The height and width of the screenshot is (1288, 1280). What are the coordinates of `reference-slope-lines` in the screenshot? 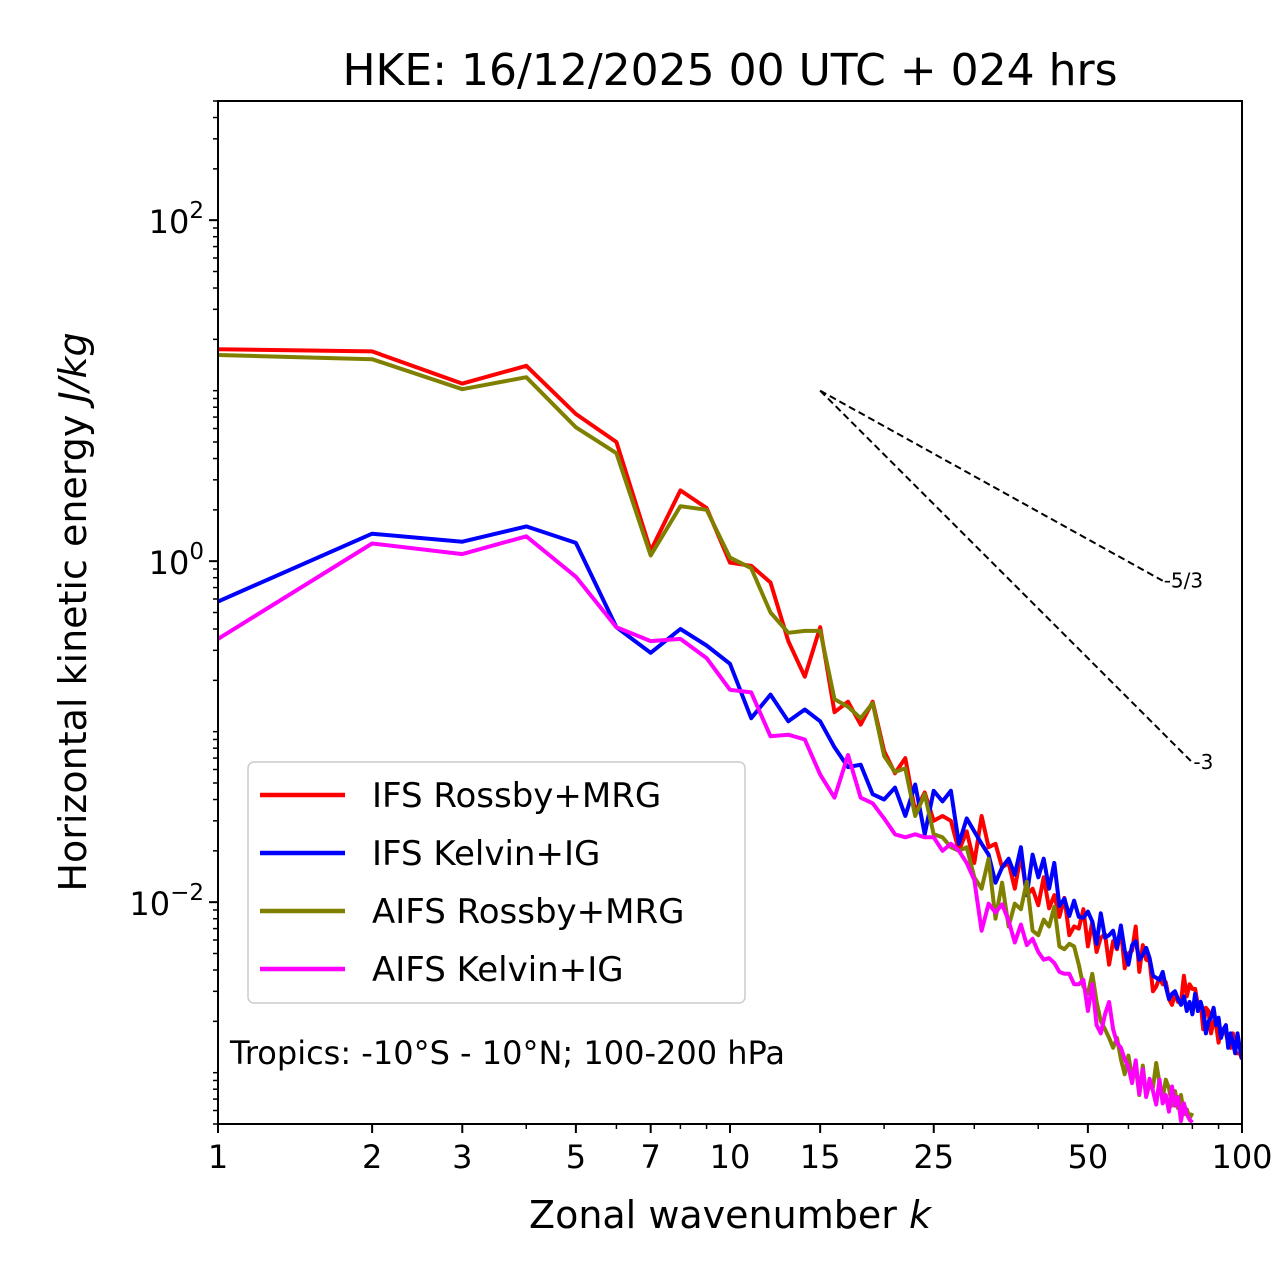 It's located at (1006, 576).